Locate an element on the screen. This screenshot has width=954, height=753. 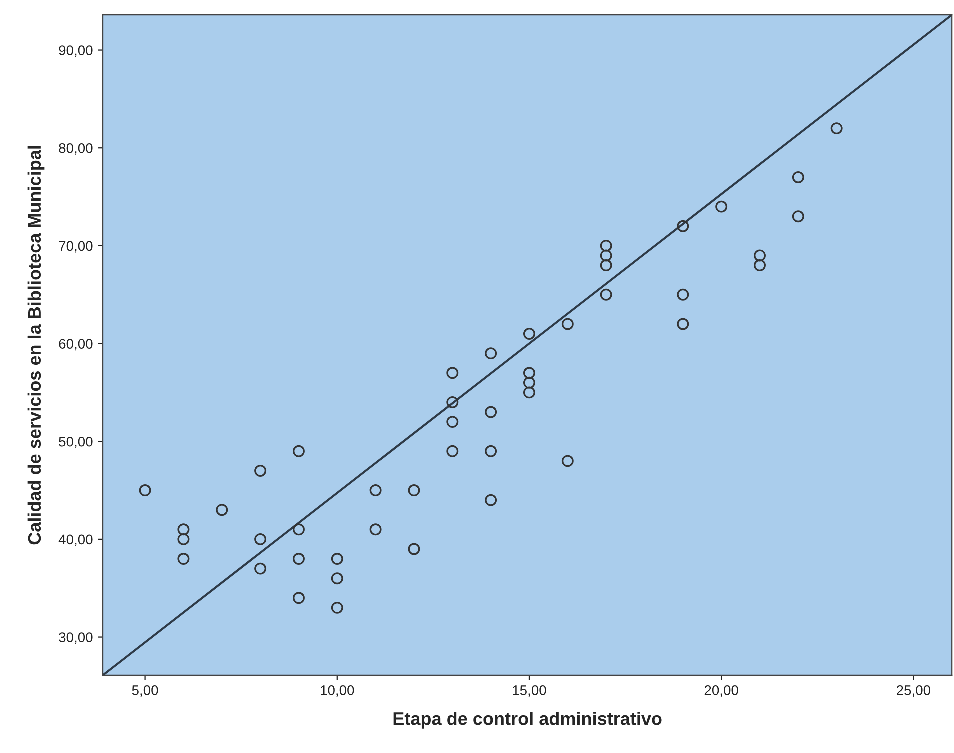
y-tick-label: 50,00 is located at coordinates (76, 442).